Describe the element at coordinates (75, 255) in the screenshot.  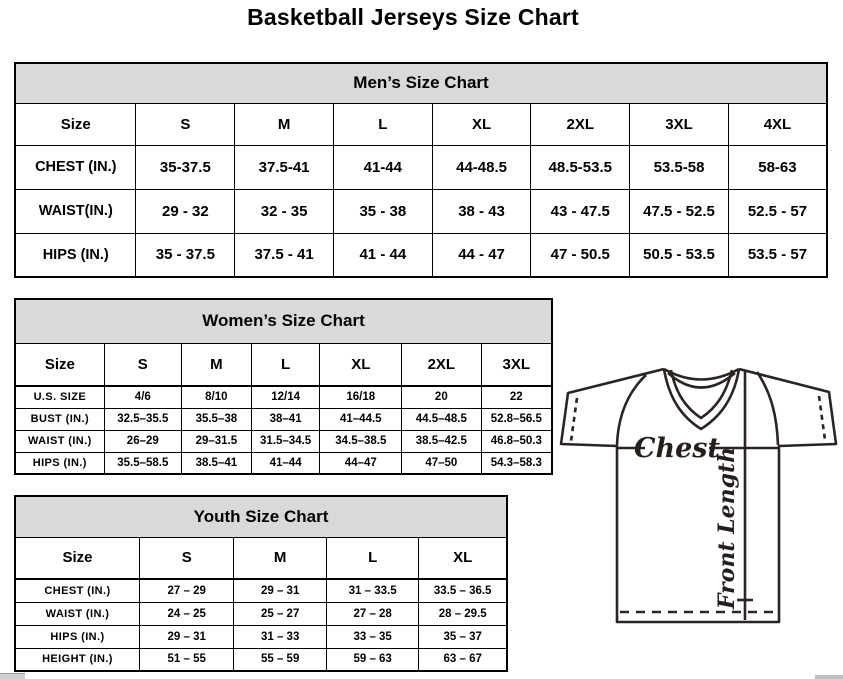
I see `men-row-label: HIPS (IN.)` at that location.